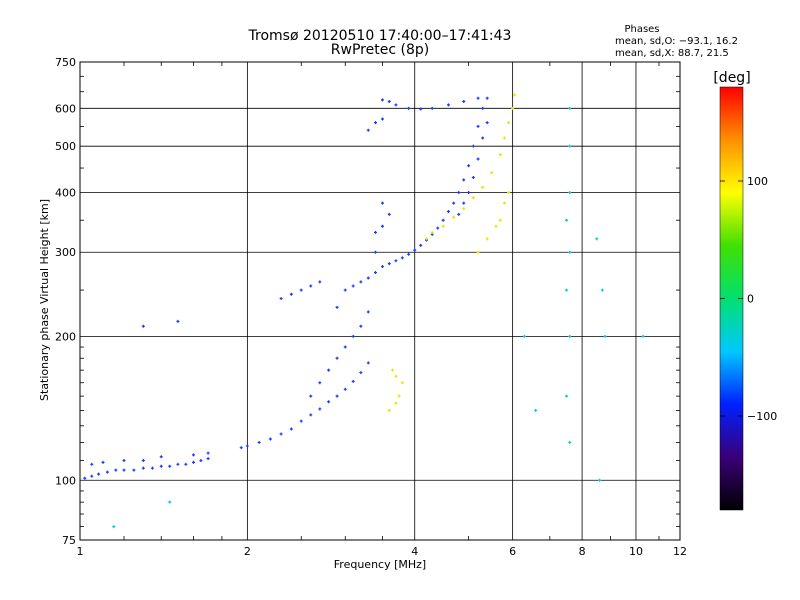 The image size is (800, 600). Describe the element at coordinates (582, 551) in the screenshot. I see `x-tick-label: 8` at that location.